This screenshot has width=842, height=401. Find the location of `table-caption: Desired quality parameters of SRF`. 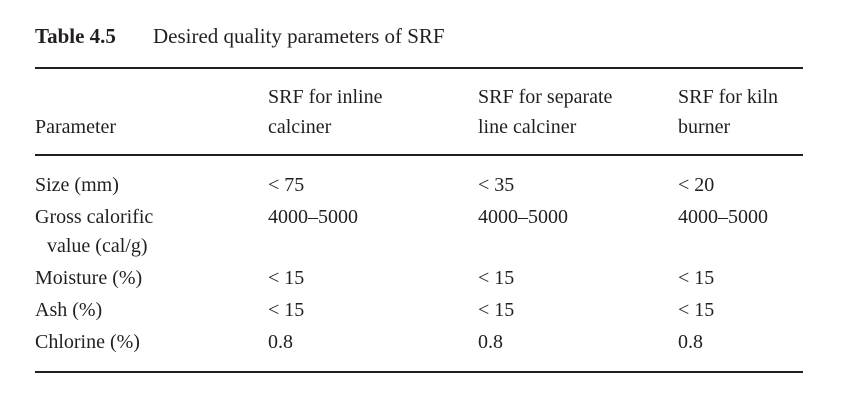

table-caption: Desired quality parameters of SRF is located at coordinates (299, 36).